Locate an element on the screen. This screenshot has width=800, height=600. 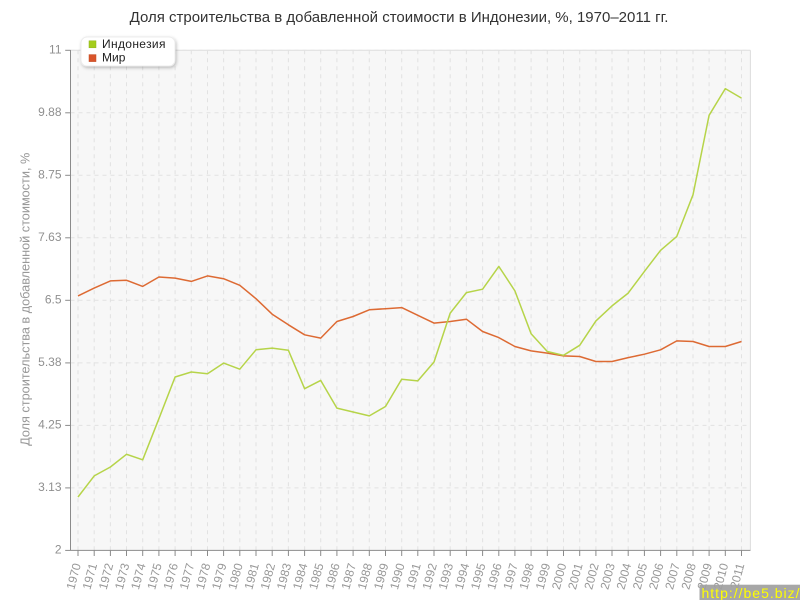
svg-text: 1983 is located at coordinates (284, 576).